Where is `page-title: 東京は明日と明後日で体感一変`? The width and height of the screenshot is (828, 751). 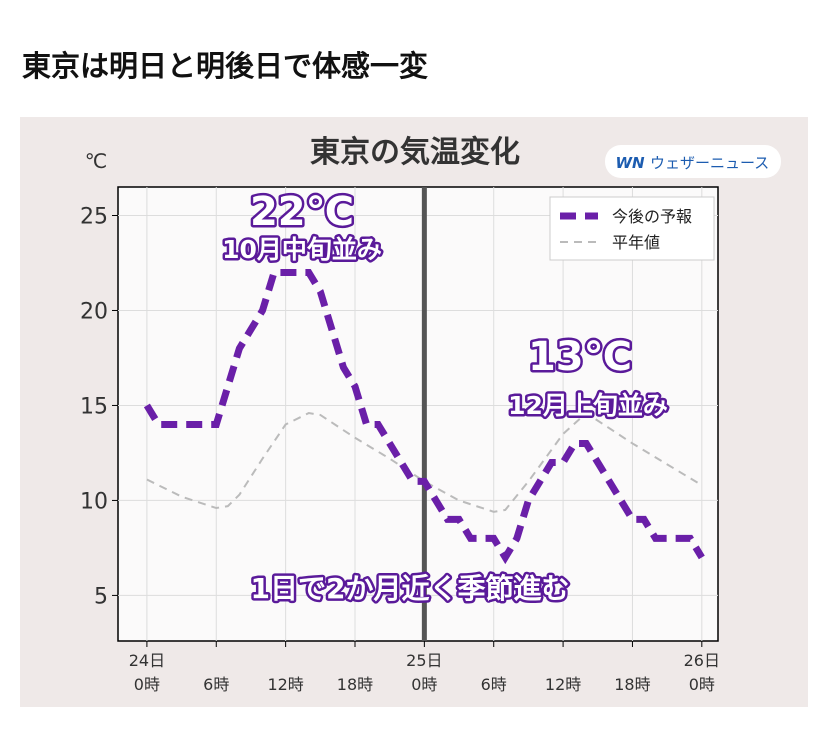
page-title: 東京は明日と明後日で体感一変 is located at coordinates (225, 66).